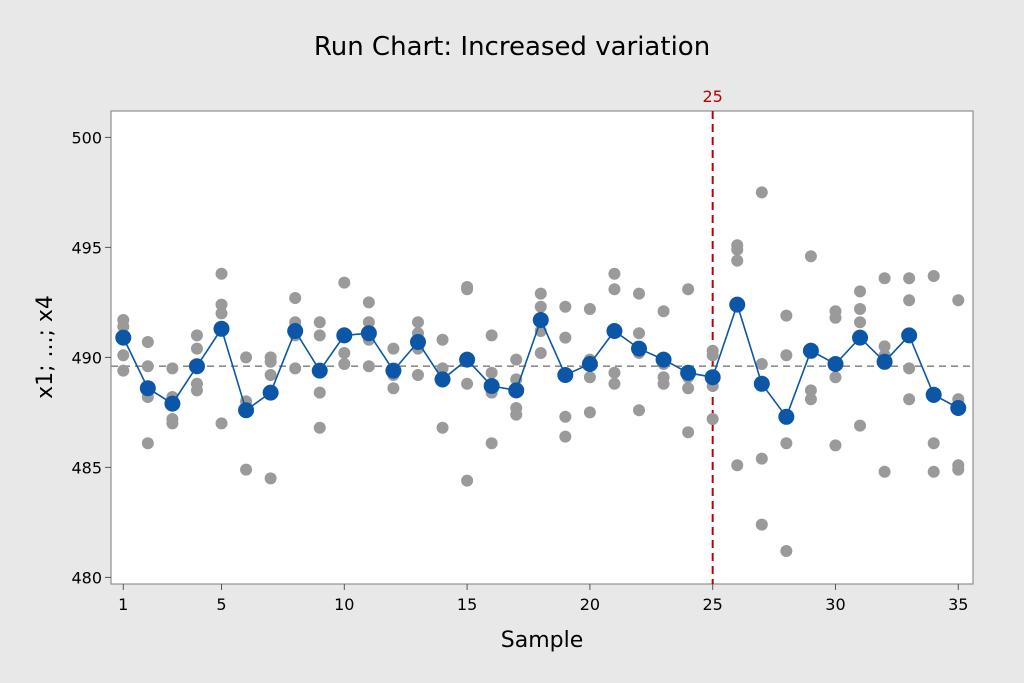  Describe the element at coordinates (512, 47) in the screenshot. I see `chart-title: Run Chart: Increased variation` at that location.